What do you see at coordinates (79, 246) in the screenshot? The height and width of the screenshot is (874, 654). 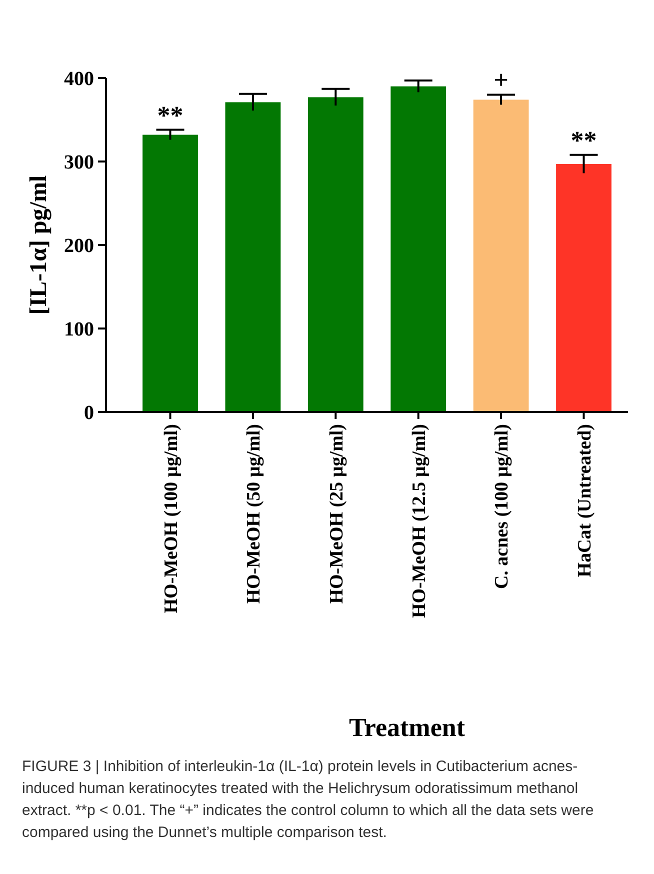 I see `y-tick-label: 200` at bounding box center [79, 246].